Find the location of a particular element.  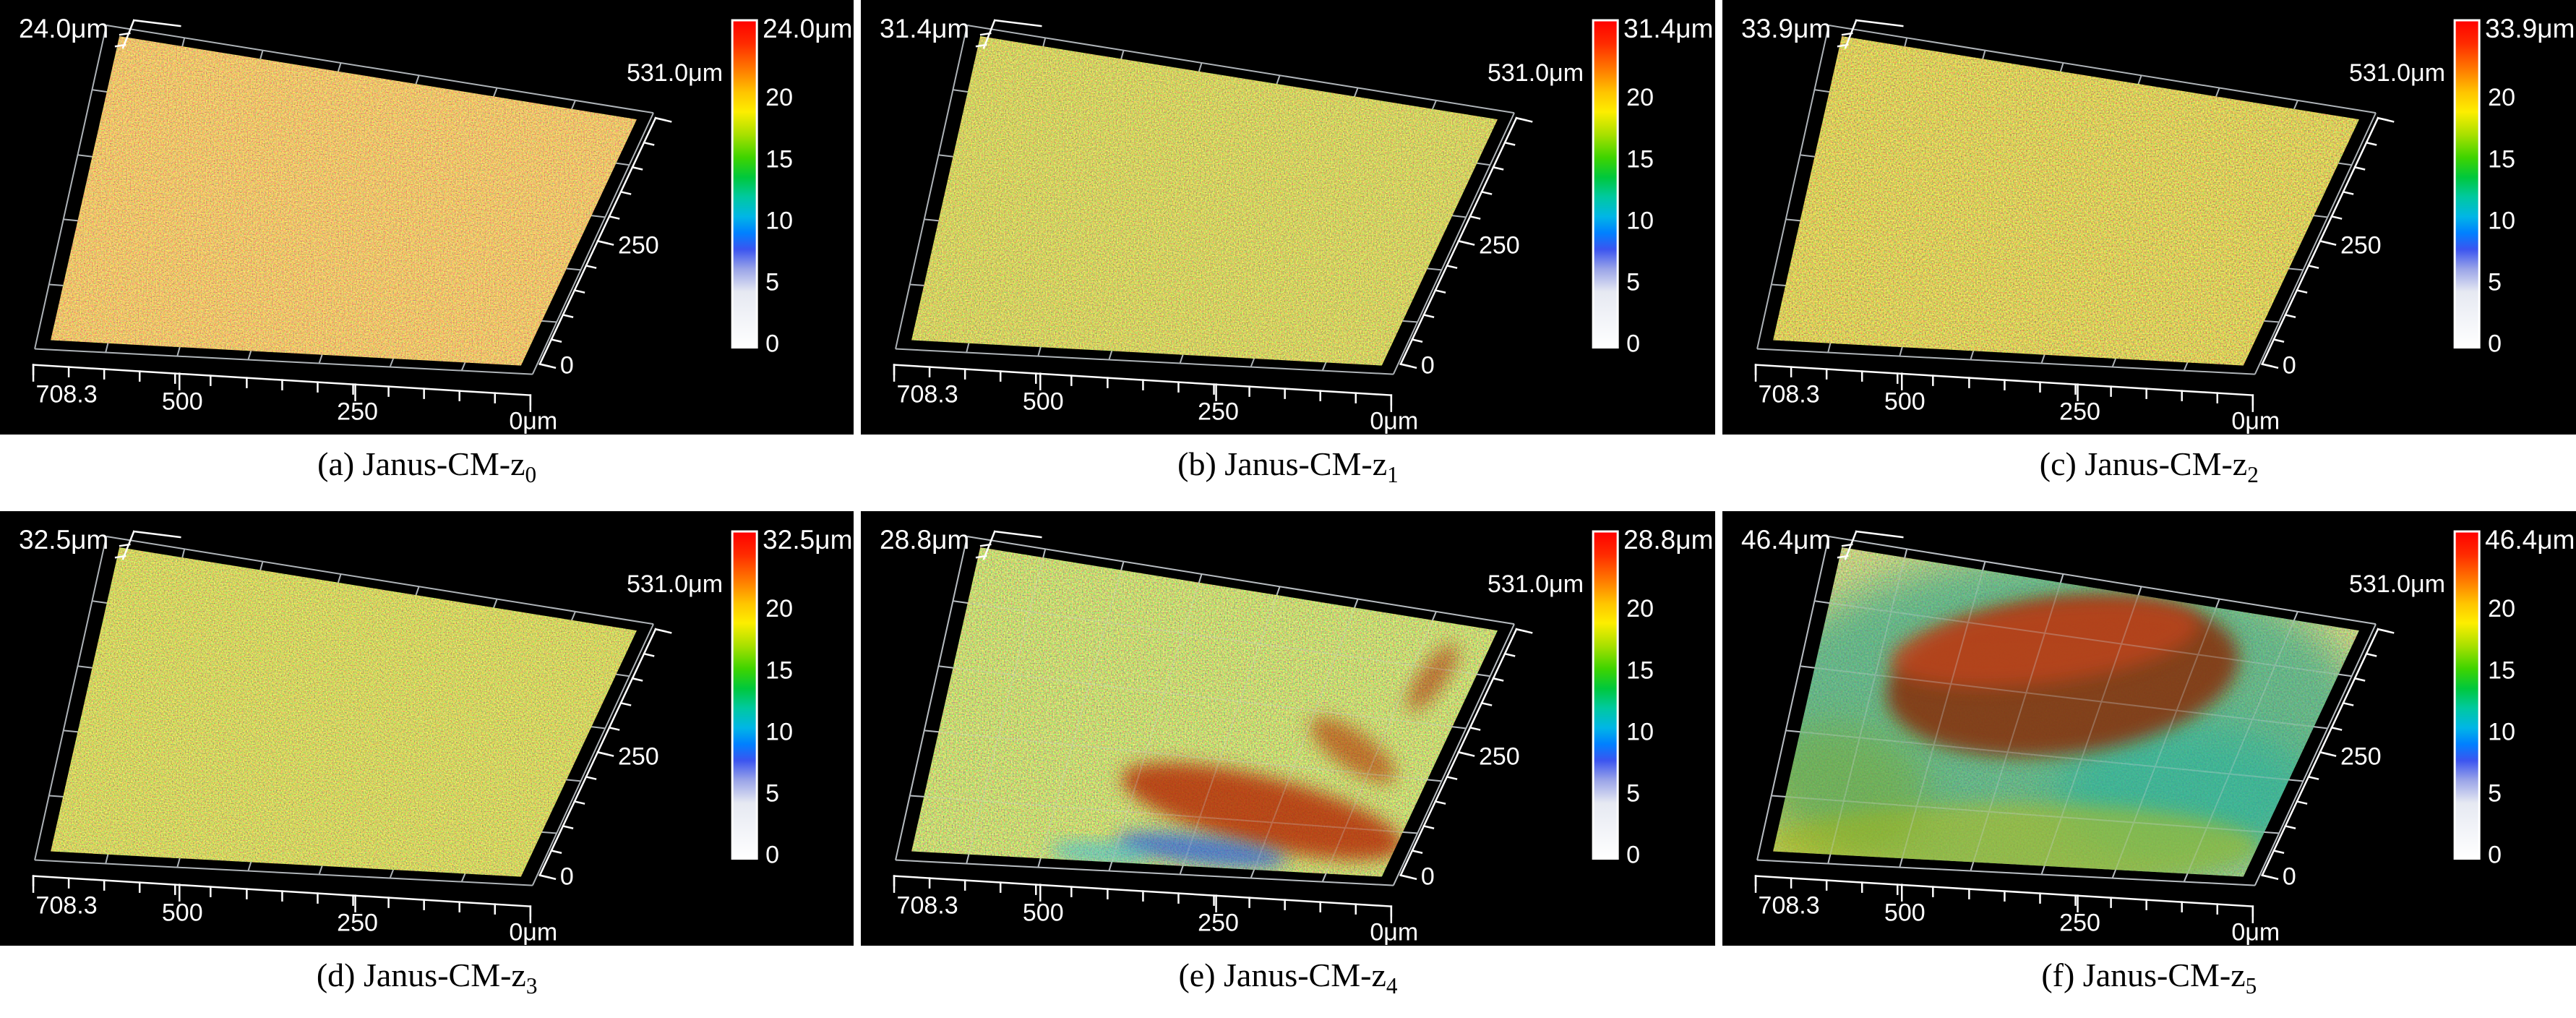

z-max-label: 31.4μm is located at coordinates (925, 28).